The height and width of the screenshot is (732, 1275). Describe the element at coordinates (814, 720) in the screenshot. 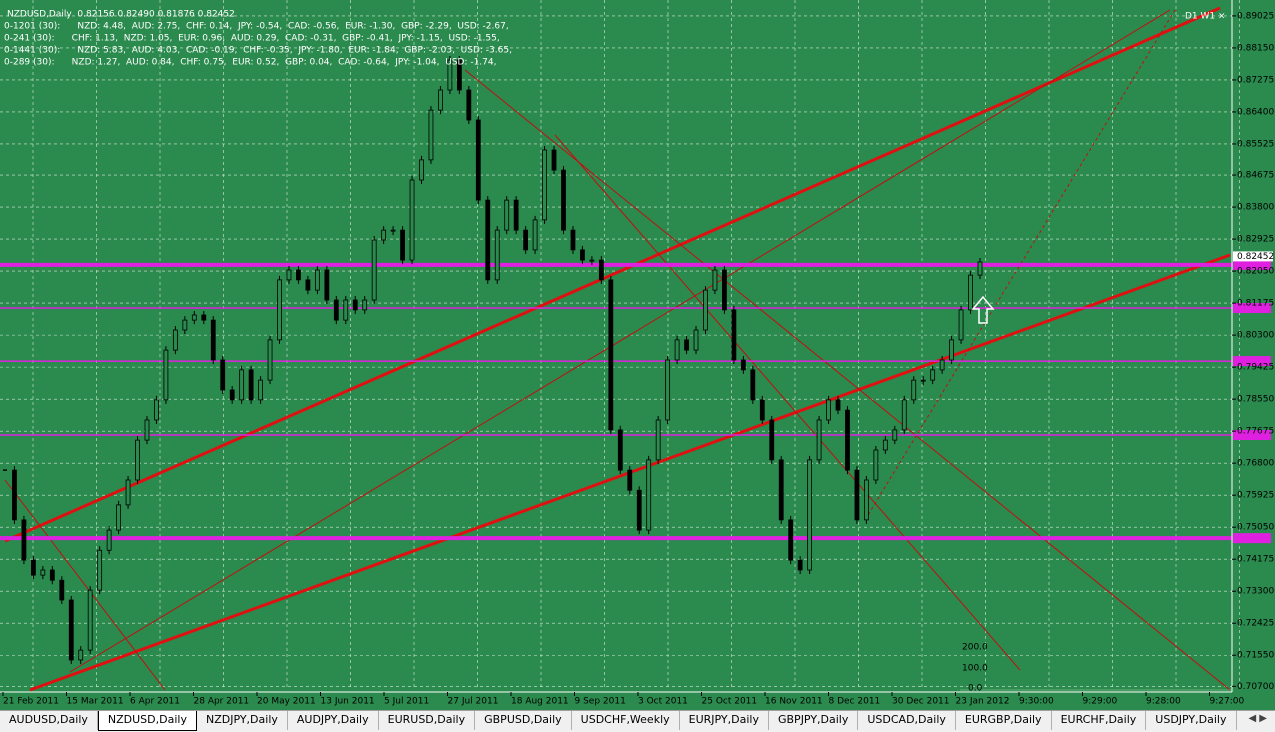

I see `symbol-tab: GBPJPY,Daily` at that location.